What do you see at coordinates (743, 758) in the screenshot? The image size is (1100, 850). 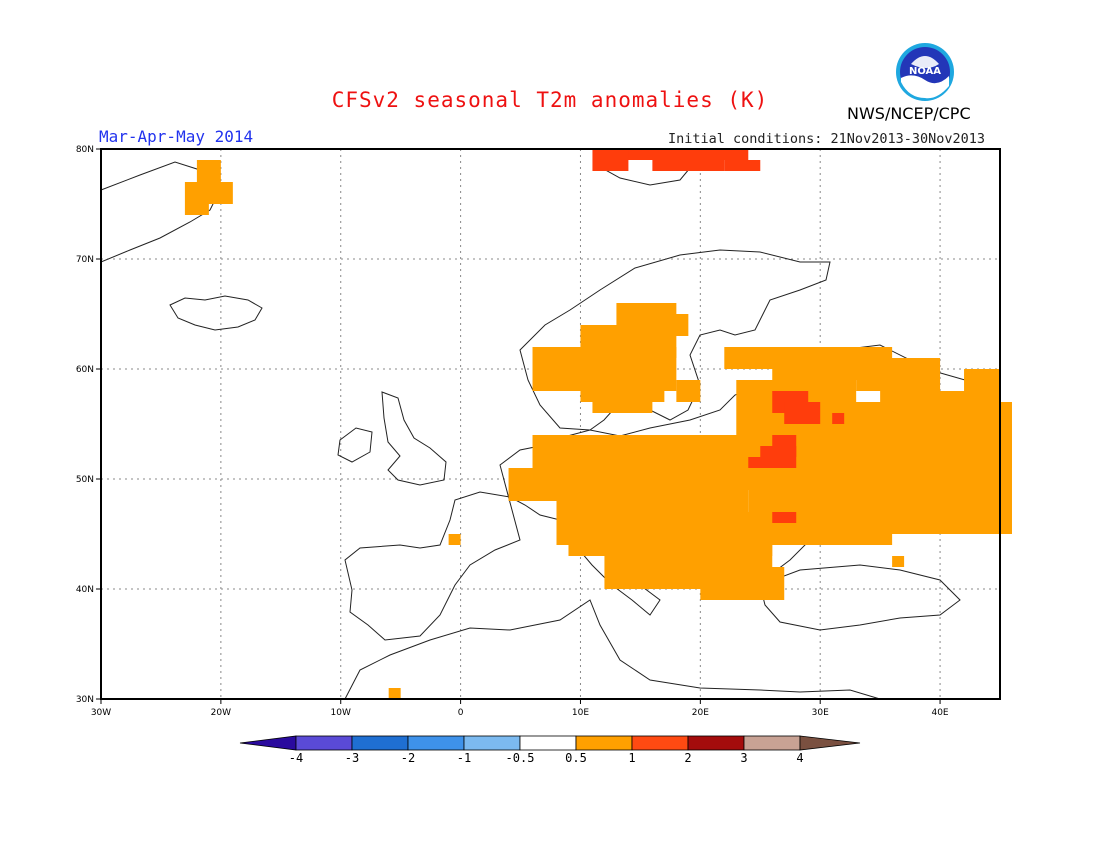 I see `colorbar-label: 3` at bounding box center [743, 758].